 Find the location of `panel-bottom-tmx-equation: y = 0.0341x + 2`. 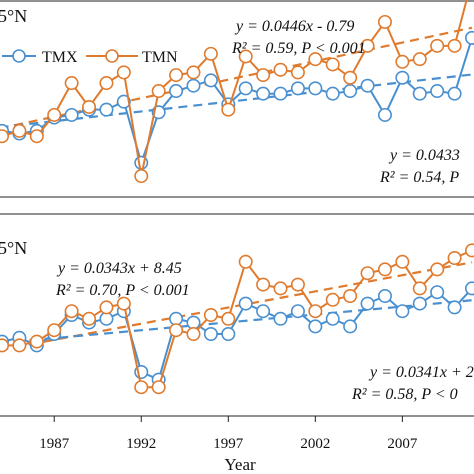

panel-bottom-tmx-equation: y = 0.0341x + 2 is located at coordinates (421, 372).